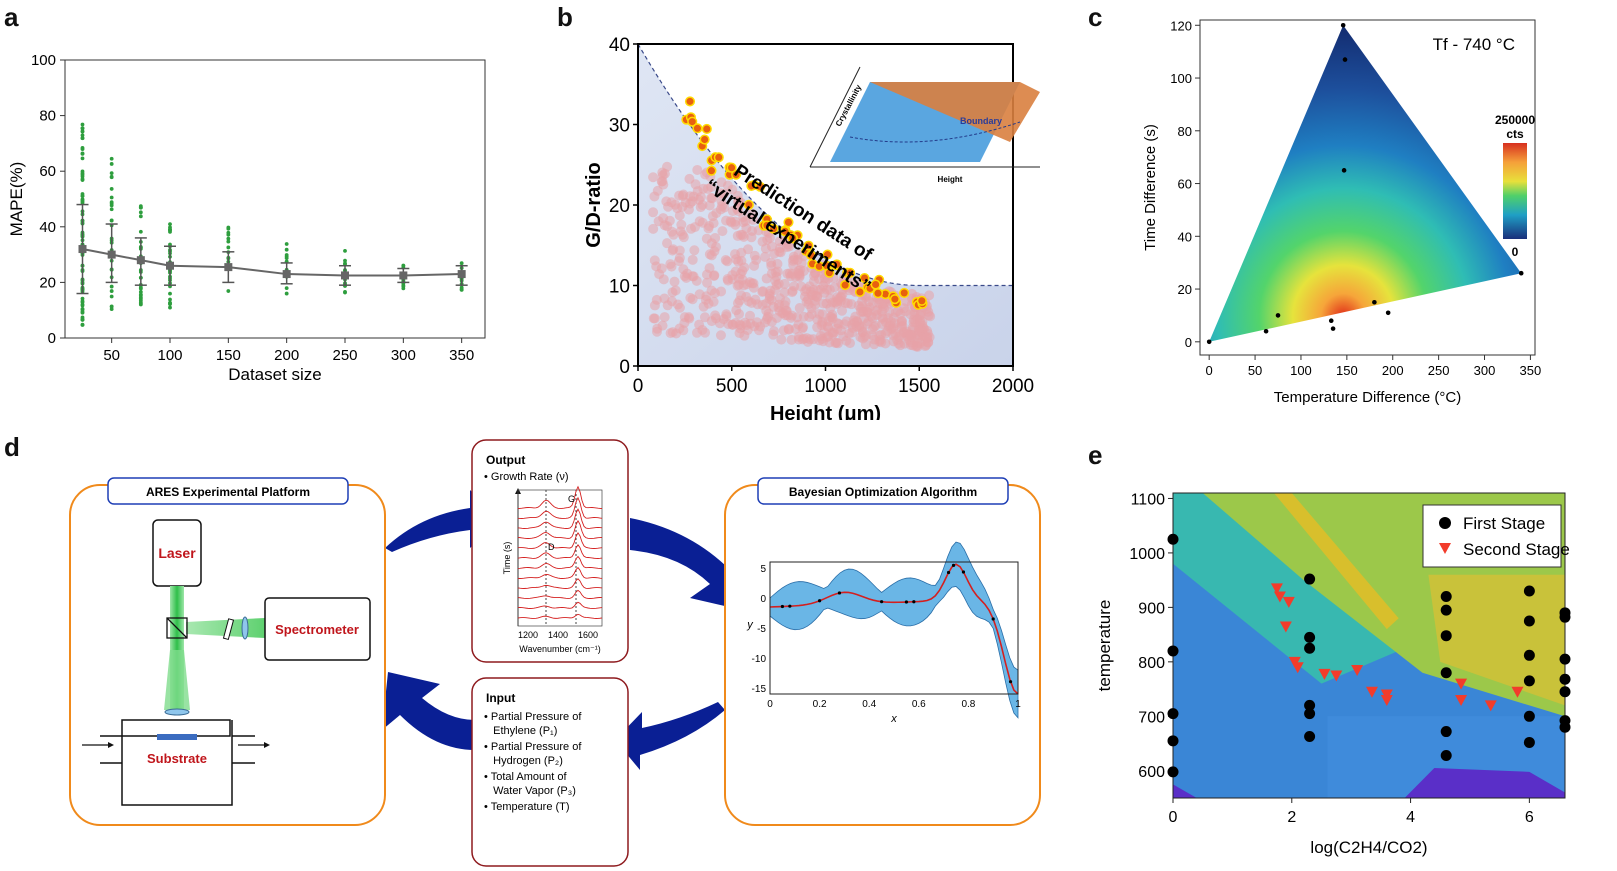 The height and width of the screenshot is (871, 1617). Describe the element at coordinates (47, 171) in the screenshot. I see `y-tick-label: 60` at that location.